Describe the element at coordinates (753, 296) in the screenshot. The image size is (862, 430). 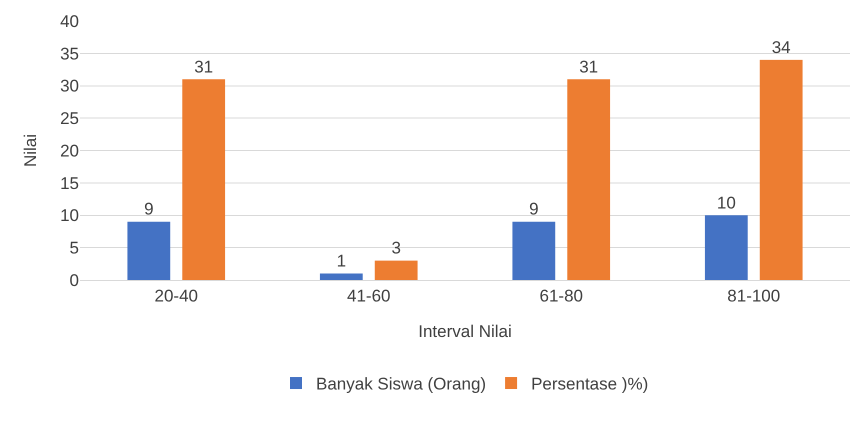
I see `x-tick-label: 81-100` at that location.